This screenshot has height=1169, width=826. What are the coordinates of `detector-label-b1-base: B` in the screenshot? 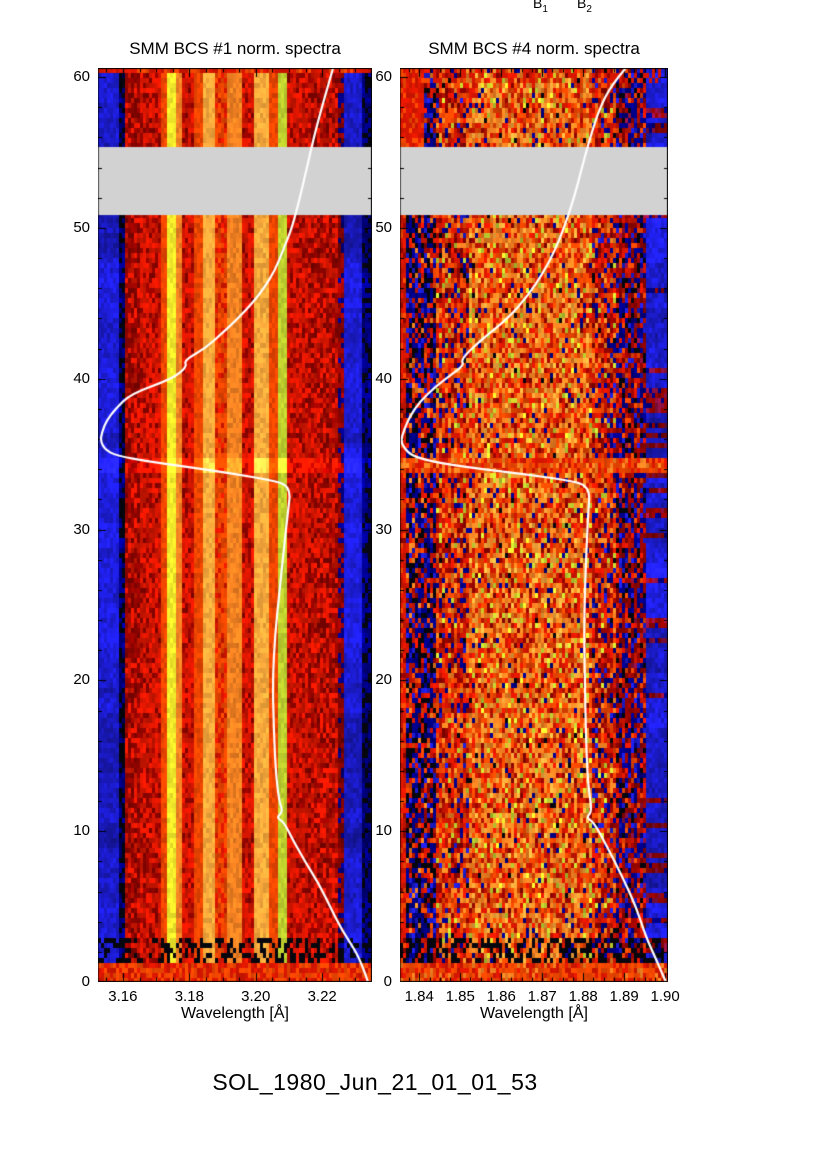 It's located at (538, 5).